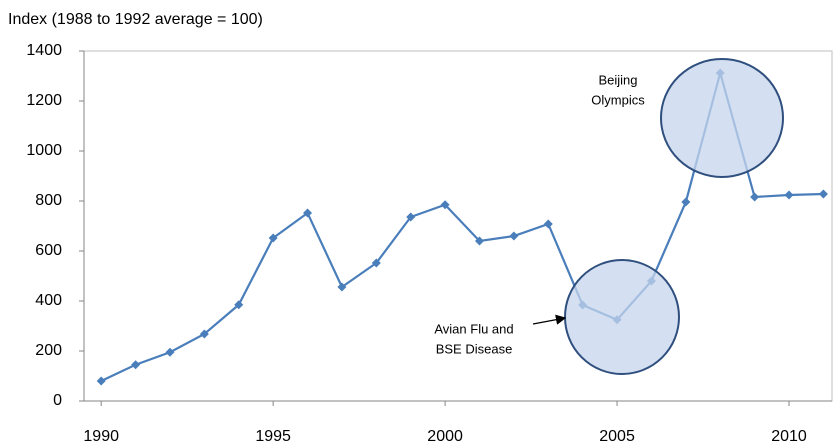  Describe the element at coordinates (789, 436) in the screenshot. I see `x-tick-label: 2010` at that location.